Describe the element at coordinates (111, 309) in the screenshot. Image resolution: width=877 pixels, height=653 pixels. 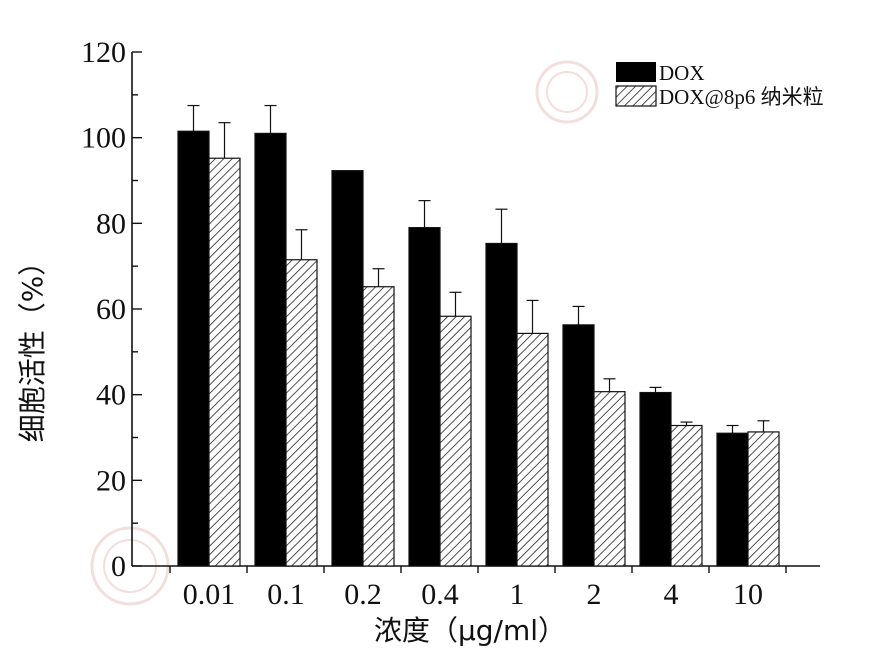
I see `y-tick-label: 60` at that location.